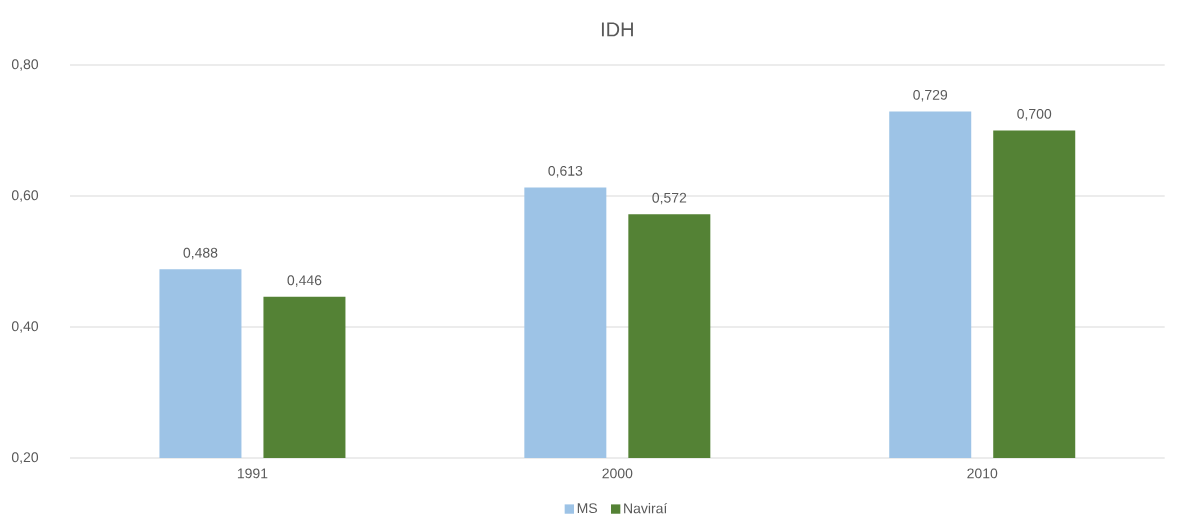 Image resolution: width=1182 pixels, height=525 pixels. I want to click on chart-title: IDH, so click(617, 29).